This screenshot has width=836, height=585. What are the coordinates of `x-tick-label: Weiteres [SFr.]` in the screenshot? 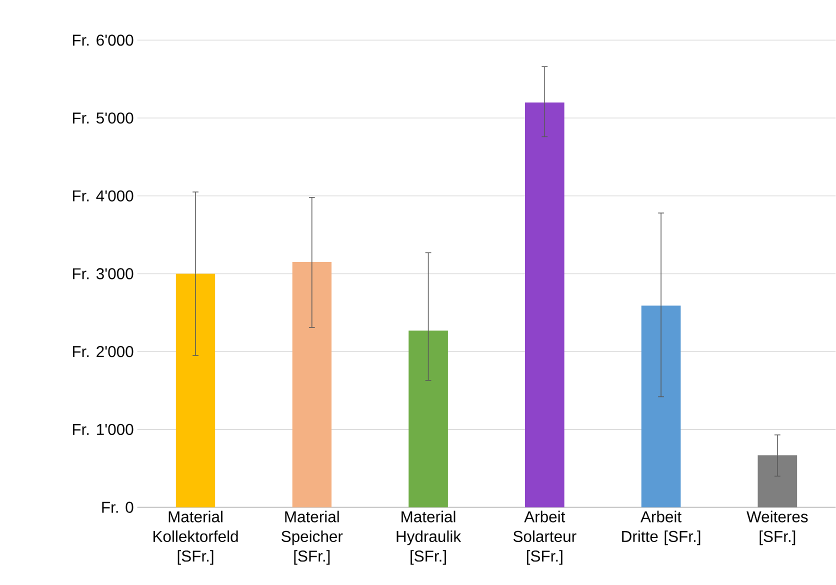 It's located at (777, 528).